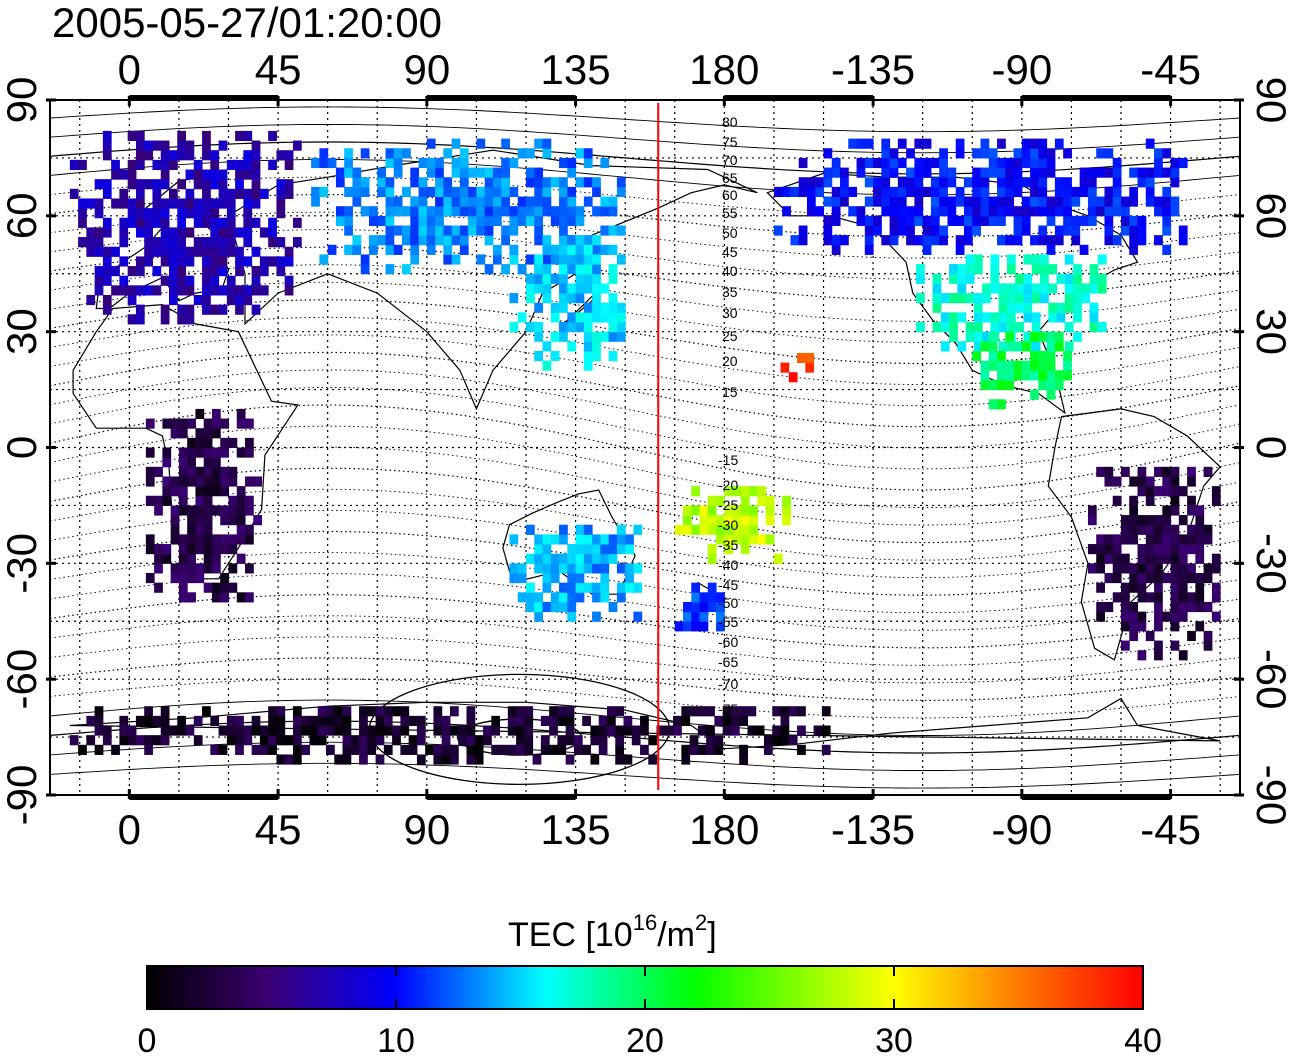 This screenshot has width=1292, height=1057. I want to click on lat-label-left: -90, so click(22, 795).